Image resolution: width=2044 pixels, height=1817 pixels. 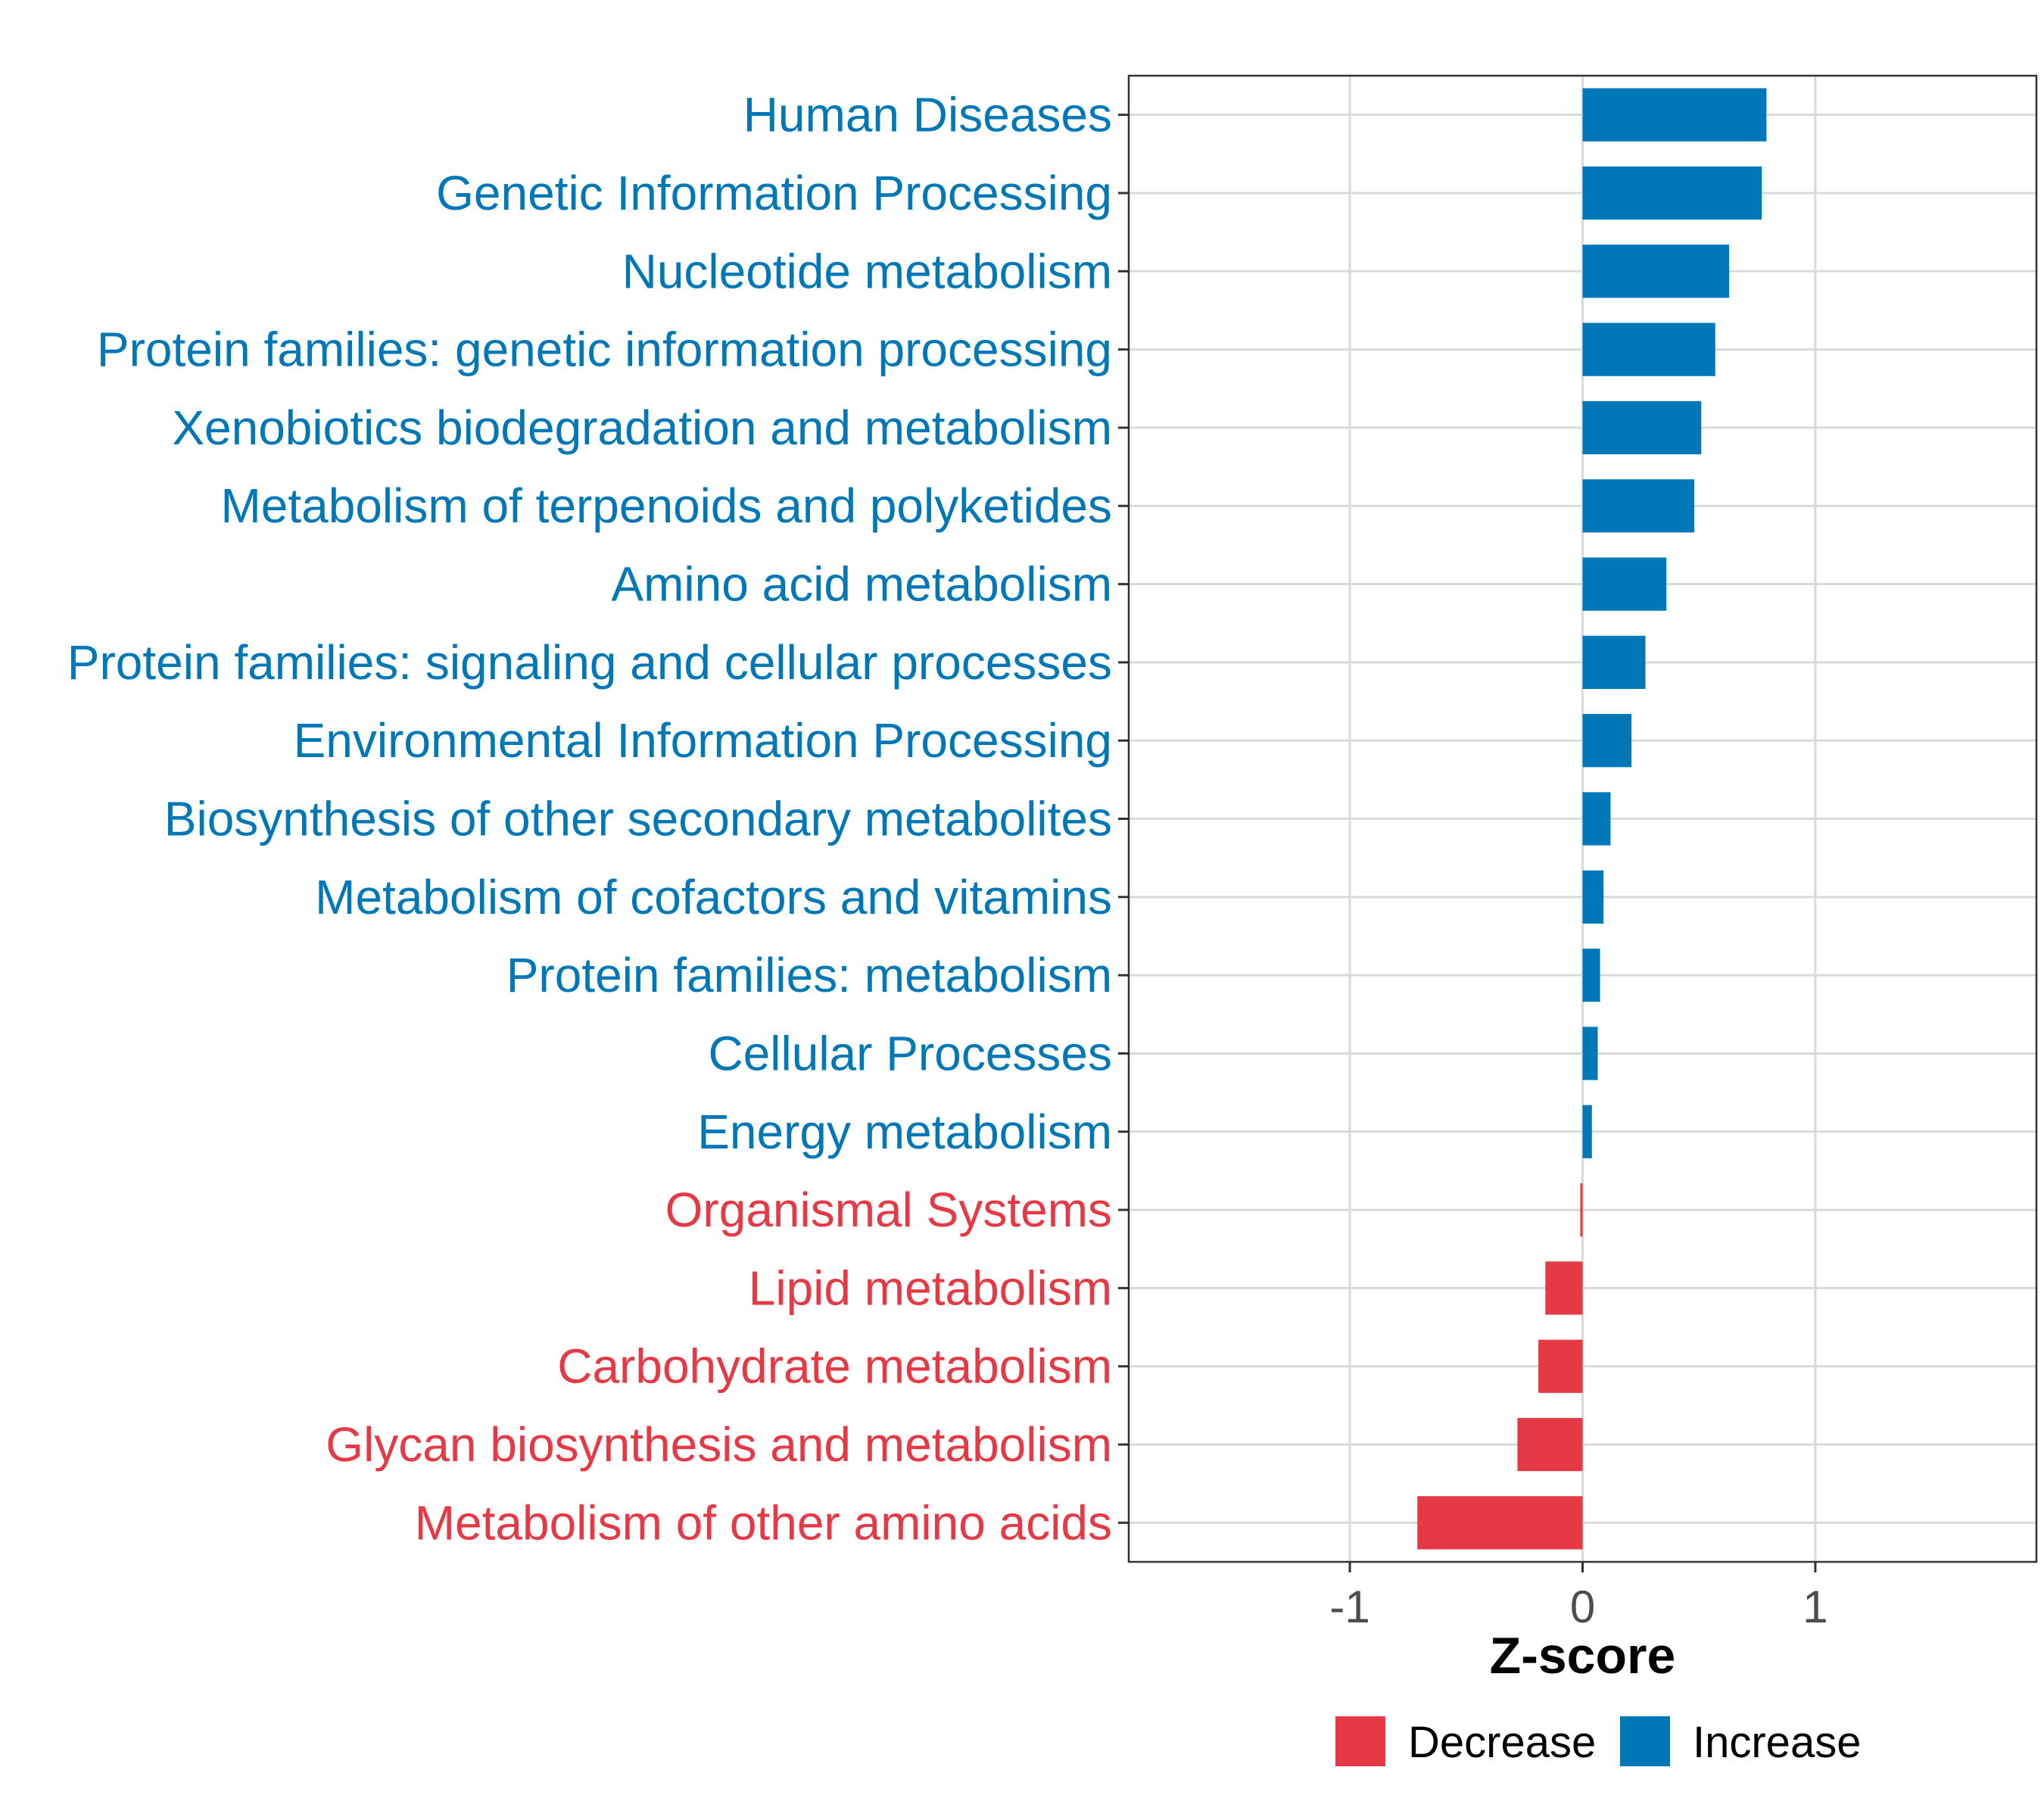 What do you see at coordinates (763, 1522) in the screenshot?
I see `category-label: Metabolism of other amino acids` at bounding box center [763, 1522].